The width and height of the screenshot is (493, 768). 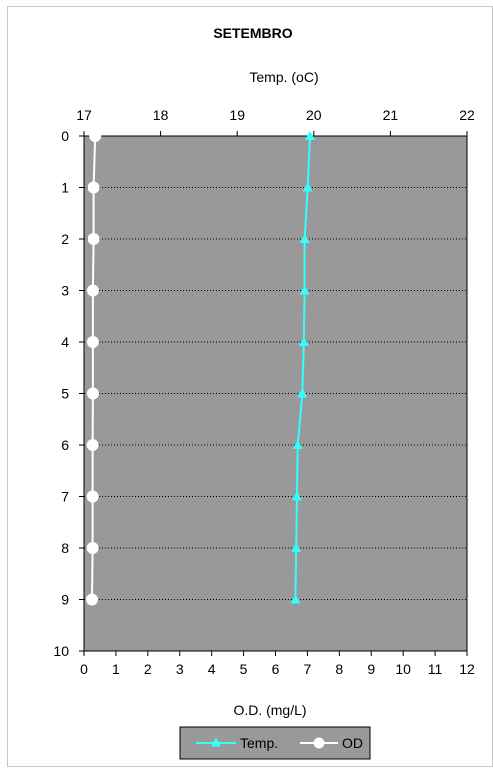 What do you see at coordinates (339, 669) in the screenshot?
I see `bottom-tick-label: 8` at bounding box center [339, 669].